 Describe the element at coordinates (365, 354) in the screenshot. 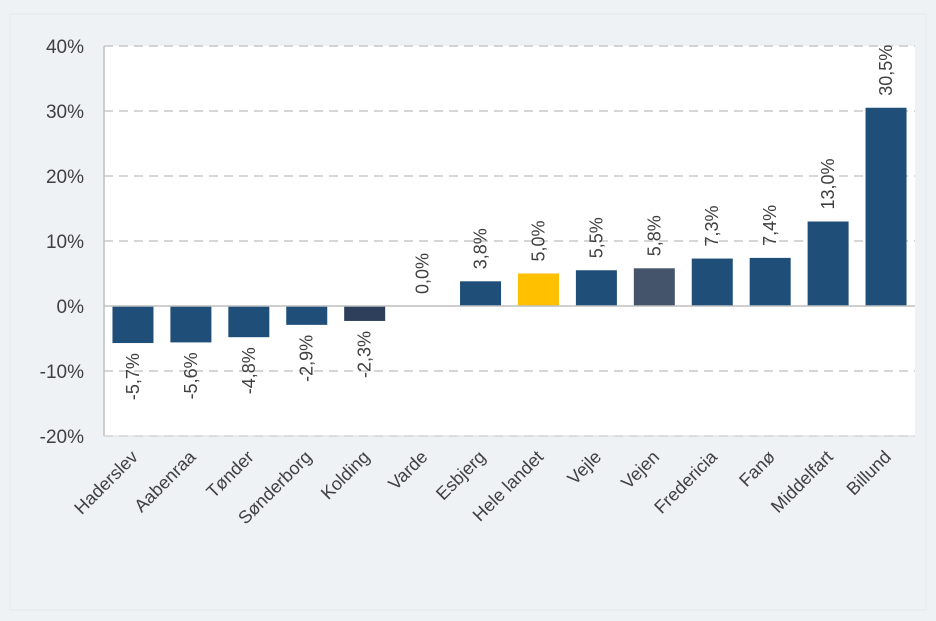

I see `data-label: -2,3%` at that location.